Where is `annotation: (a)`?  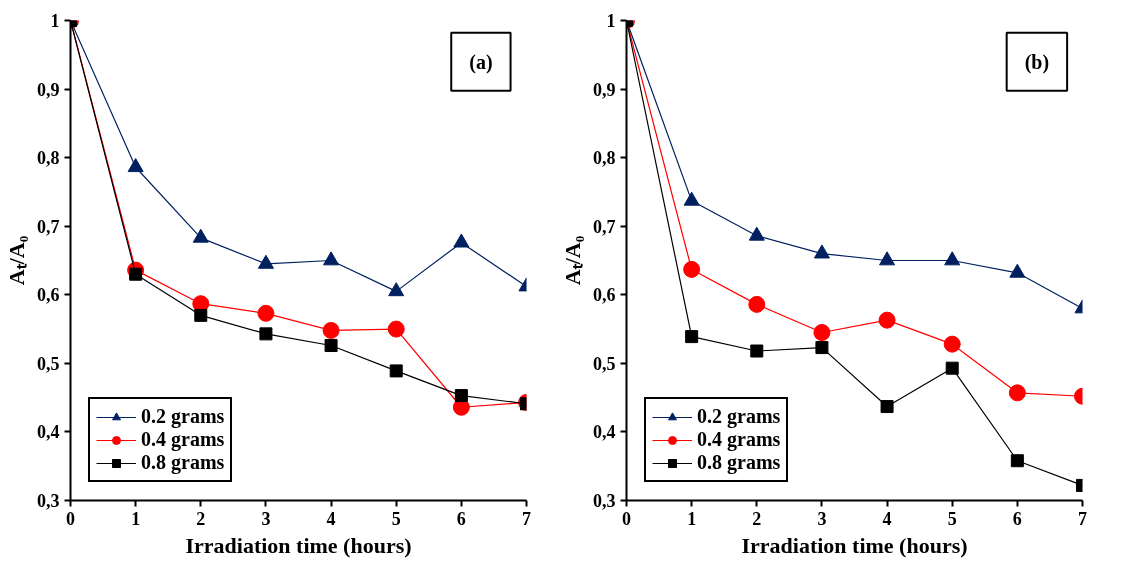
annotation: (a) is located at coordinates (481, 62).